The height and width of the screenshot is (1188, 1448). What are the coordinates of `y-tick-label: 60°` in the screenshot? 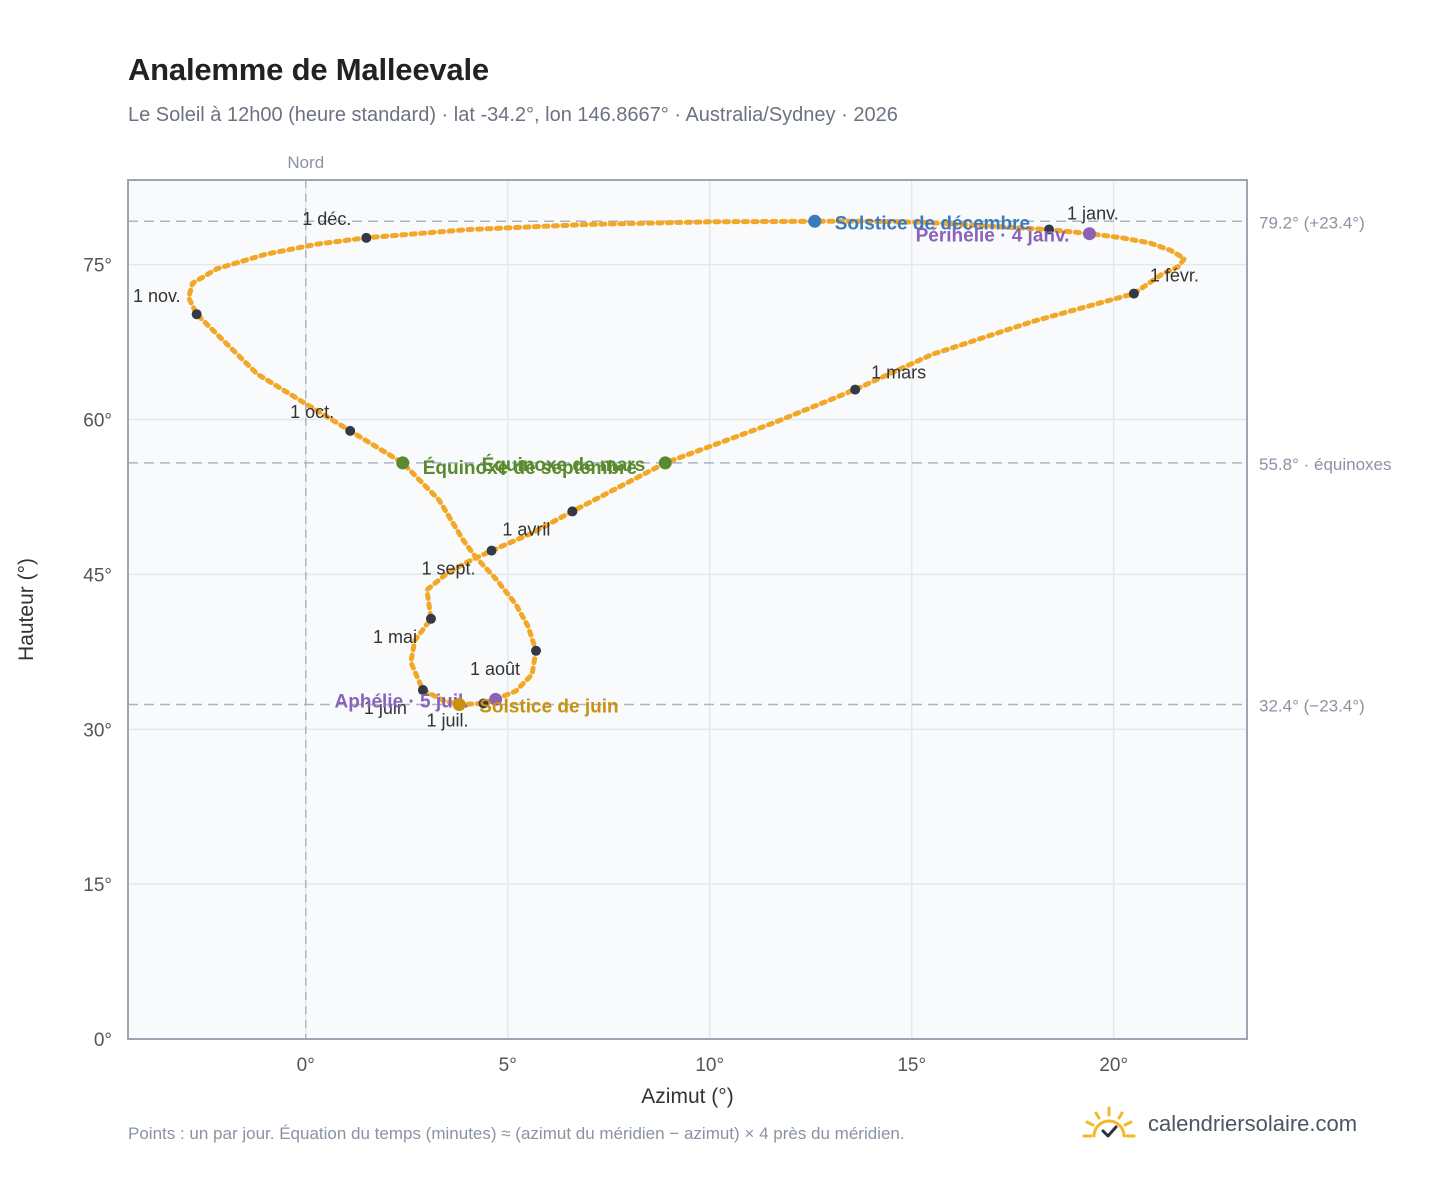 It's located at (97, 421).